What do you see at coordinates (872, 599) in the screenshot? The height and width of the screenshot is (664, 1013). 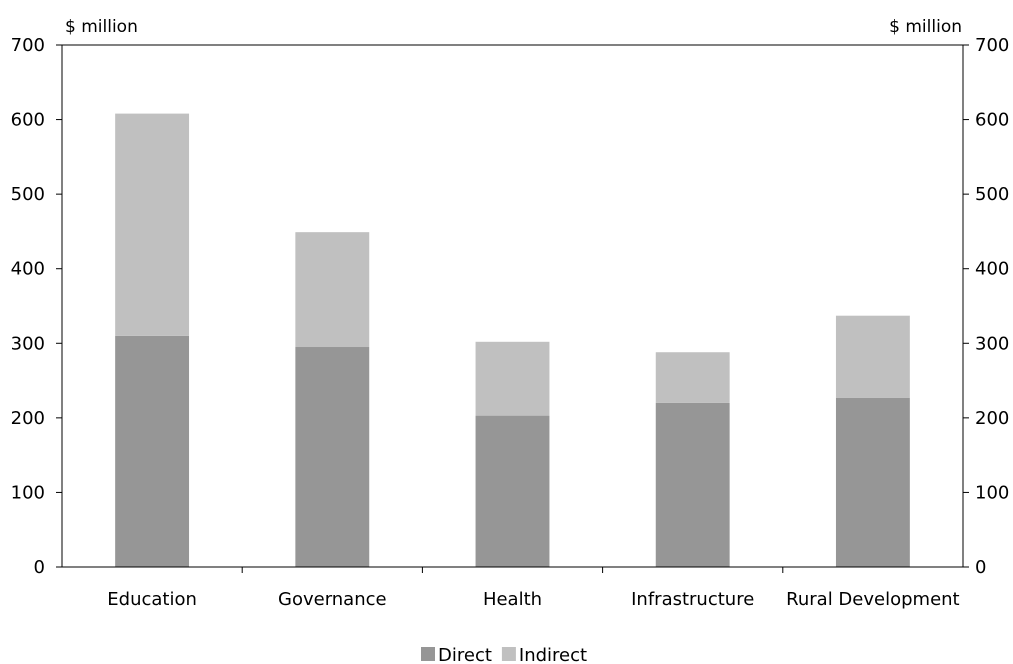 I see `category-label-rural-development: Rural Development` at bounding box center [872, 599].